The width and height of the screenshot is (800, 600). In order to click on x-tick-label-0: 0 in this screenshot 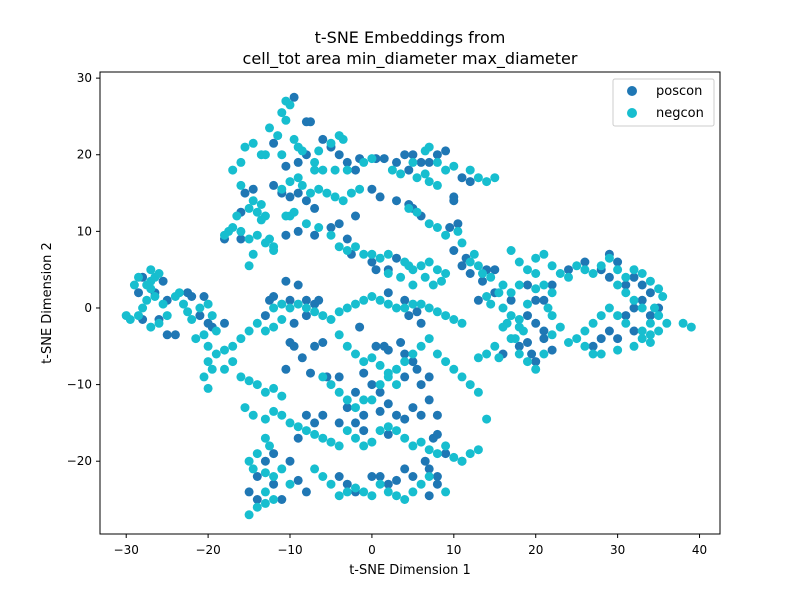, I will do `click(372, 550)`.